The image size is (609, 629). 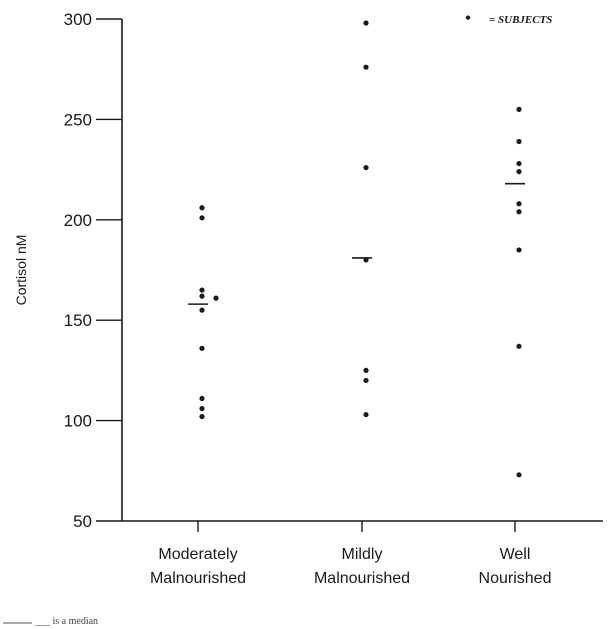 What do you see at coordinates (515, 554) in the screenshot?
I see `x-category-label: Well` at bounding box center [515, 554].